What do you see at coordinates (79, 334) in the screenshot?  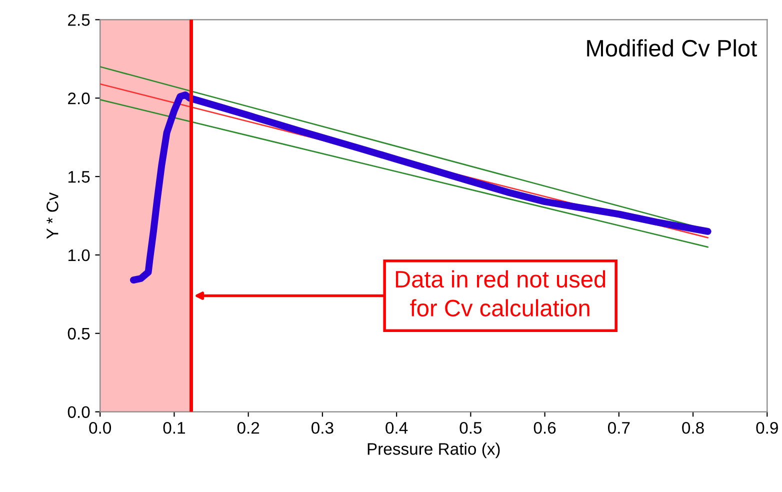 I see `y-tick-label: 0.5` at bounding box center [79, 334].